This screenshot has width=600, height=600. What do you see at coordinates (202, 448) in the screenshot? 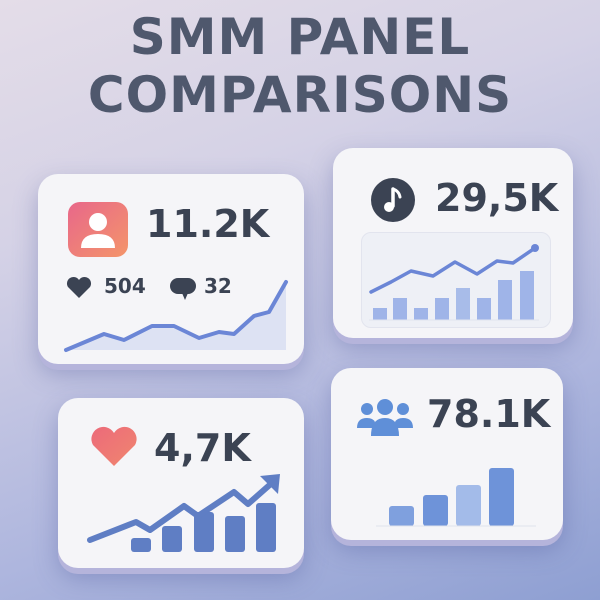
I see `likes-value: 4,7K` at bounding box center [202, 448].